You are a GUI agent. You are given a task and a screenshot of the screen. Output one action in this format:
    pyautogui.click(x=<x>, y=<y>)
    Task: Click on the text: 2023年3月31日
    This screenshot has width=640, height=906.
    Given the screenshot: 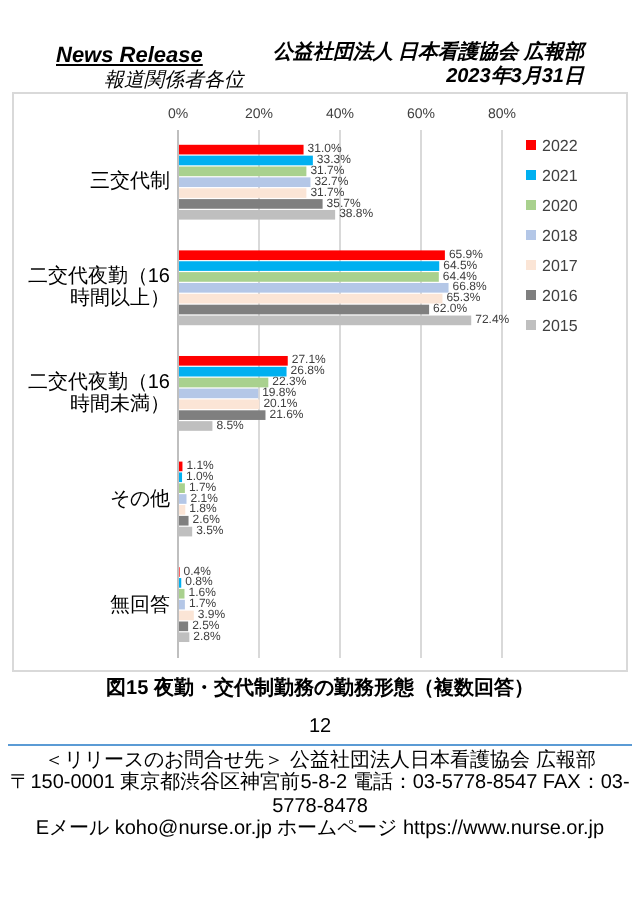 What is the action you would take?
    pyautogui.click(x=515, y=78)
    